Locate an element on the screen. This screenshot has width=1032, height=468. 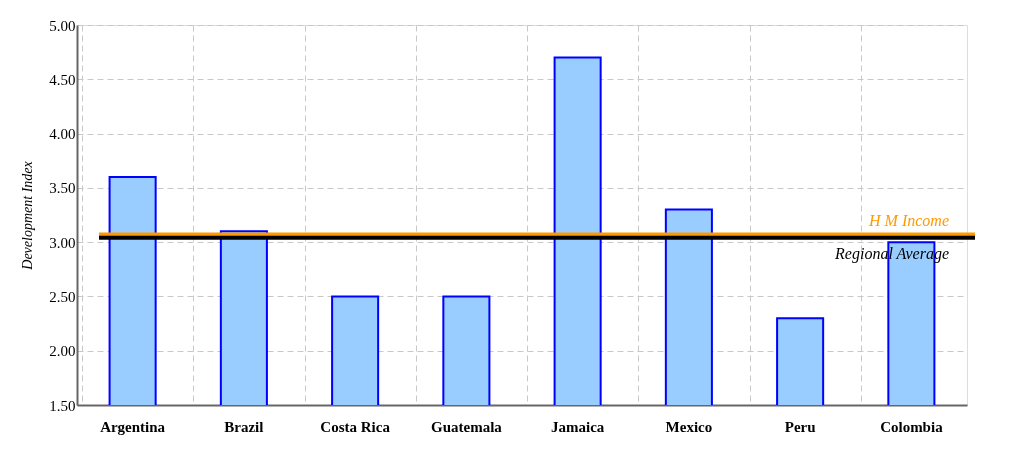
y-tick-label: 4.00 is located at coordinates (62, 134).